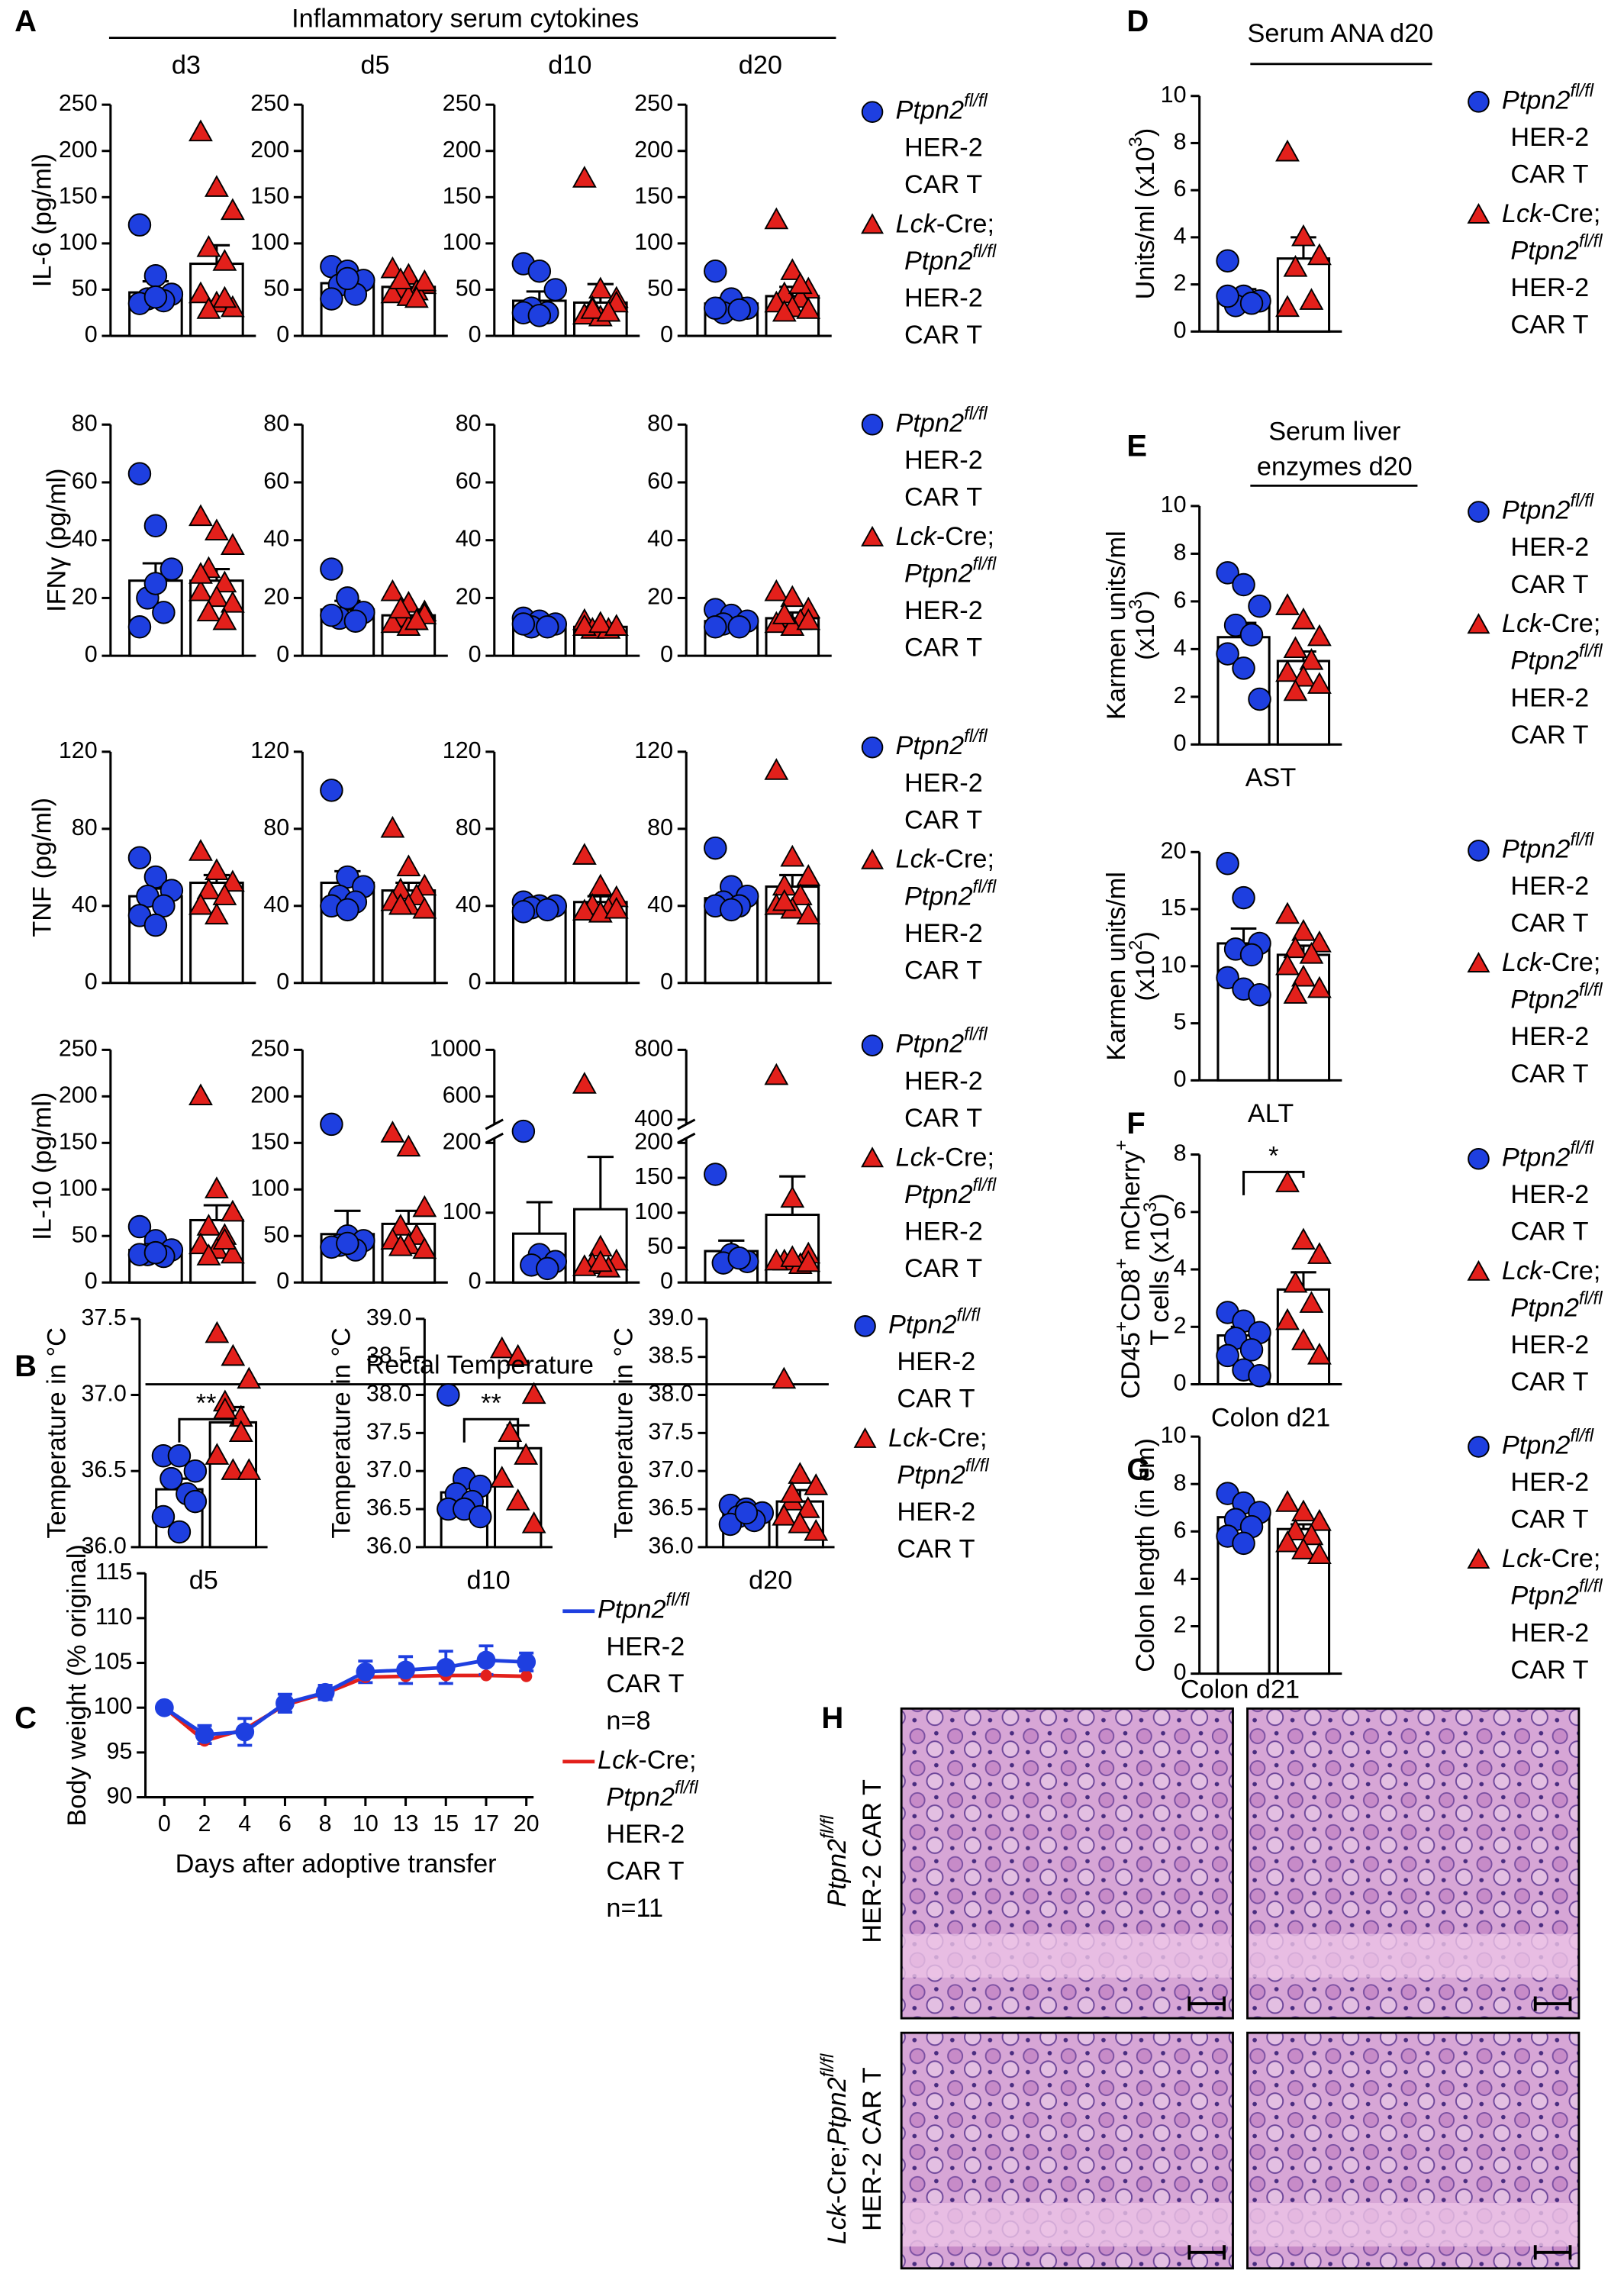  I want to click on y-axis, so click(686, 1166).